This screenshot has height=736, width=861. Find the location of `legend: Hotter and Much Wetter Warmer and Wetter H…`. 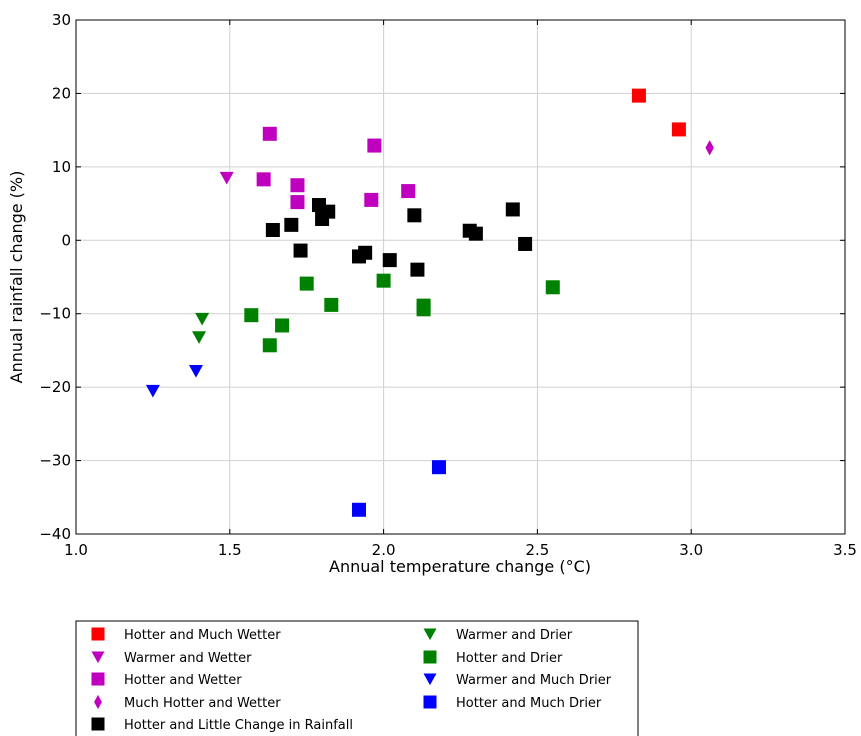

legend: Hotter and Much Wetter Warmer and Wetter H… is located at coordinates (351, 680).